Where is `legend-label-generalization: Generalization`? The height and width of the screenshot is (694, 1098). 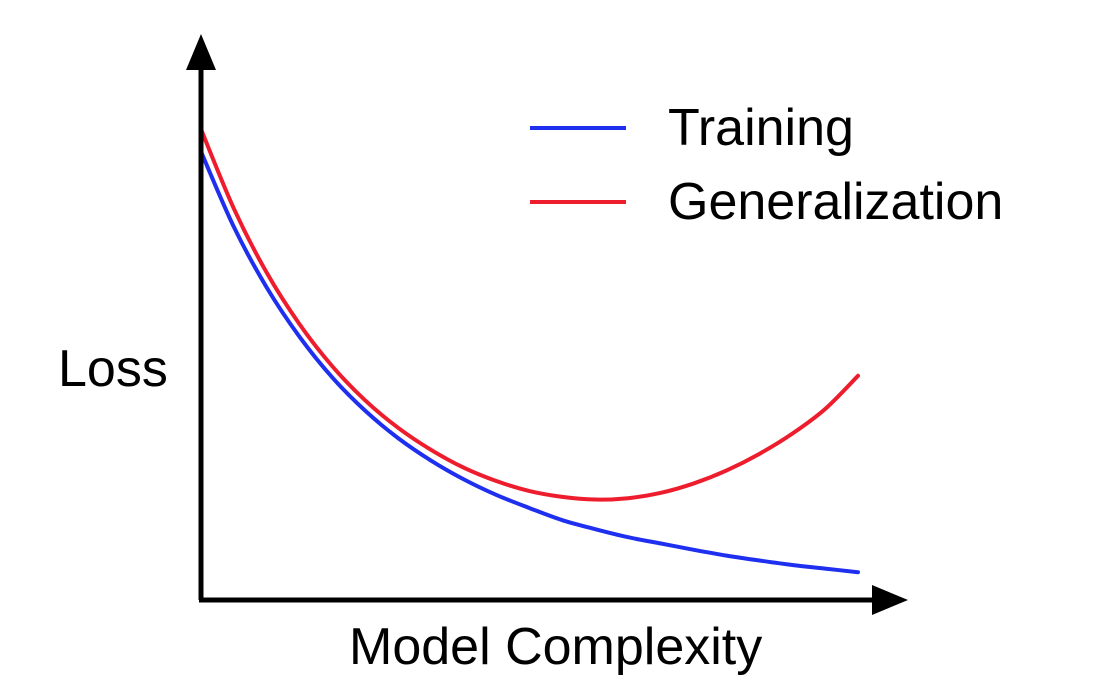
legend-label-generalization: Generalization is located at coordinates (835, 202).